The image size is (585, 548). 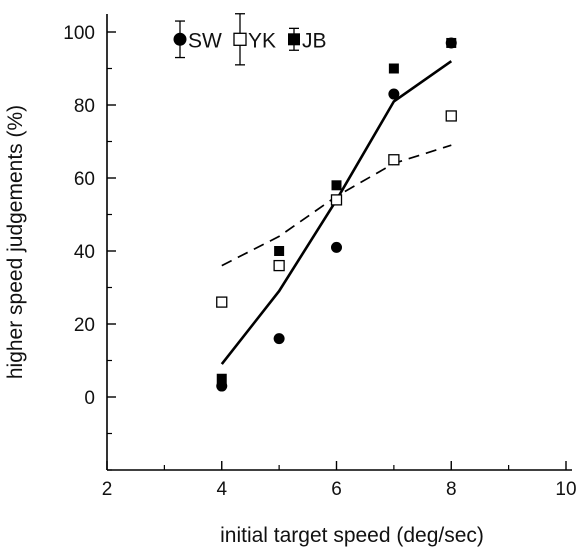 What do you see at coordinates (294, 39) in the screenshot?
I see `jb-legend-marker` at bounding box center [294, 39].